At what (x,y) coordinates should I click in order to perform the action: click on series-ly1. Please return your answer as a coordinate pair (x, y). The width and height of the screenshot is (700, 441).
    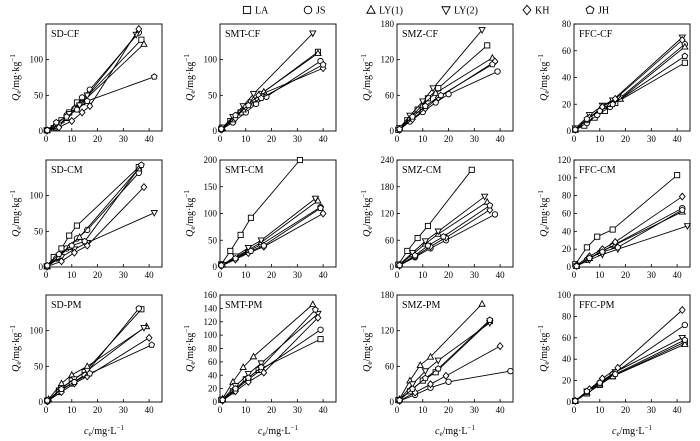
    Looking at the image, I should click on (443, 232).